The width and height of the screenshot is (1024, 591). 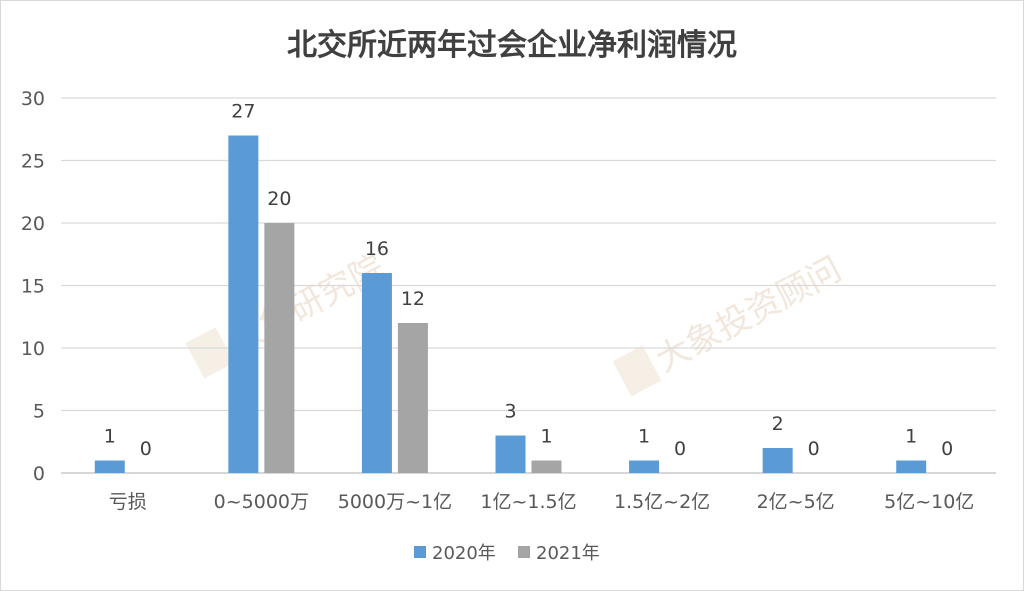 I want to click on data-label: 3, so click(x=510, y=412).